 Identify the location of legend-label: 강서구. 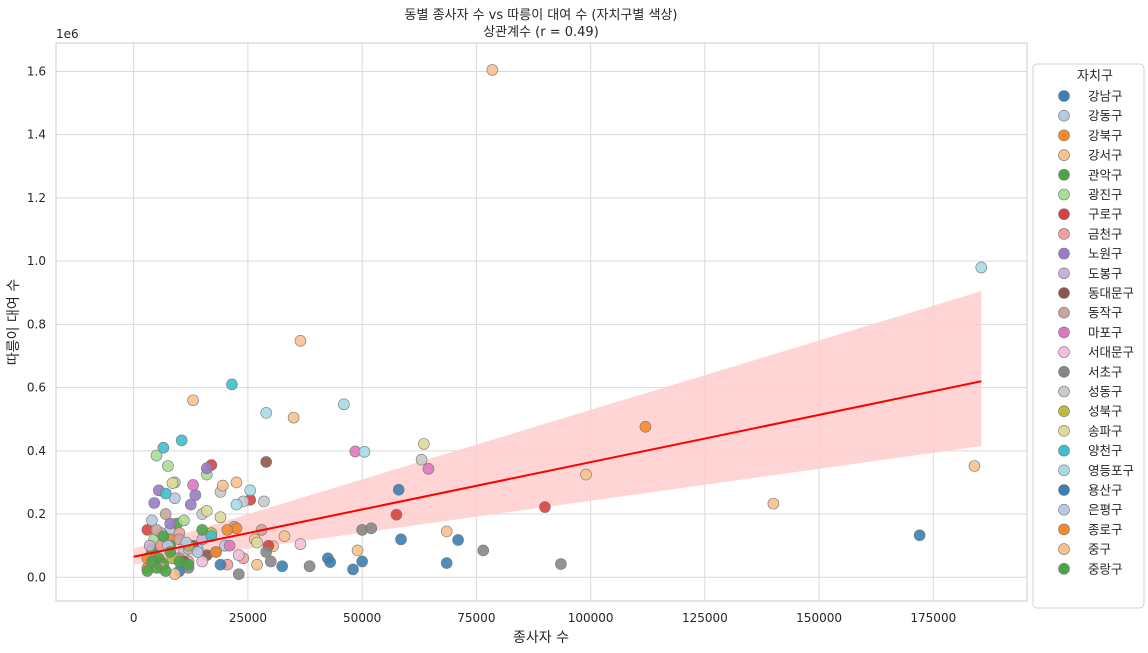
(1105, 155).